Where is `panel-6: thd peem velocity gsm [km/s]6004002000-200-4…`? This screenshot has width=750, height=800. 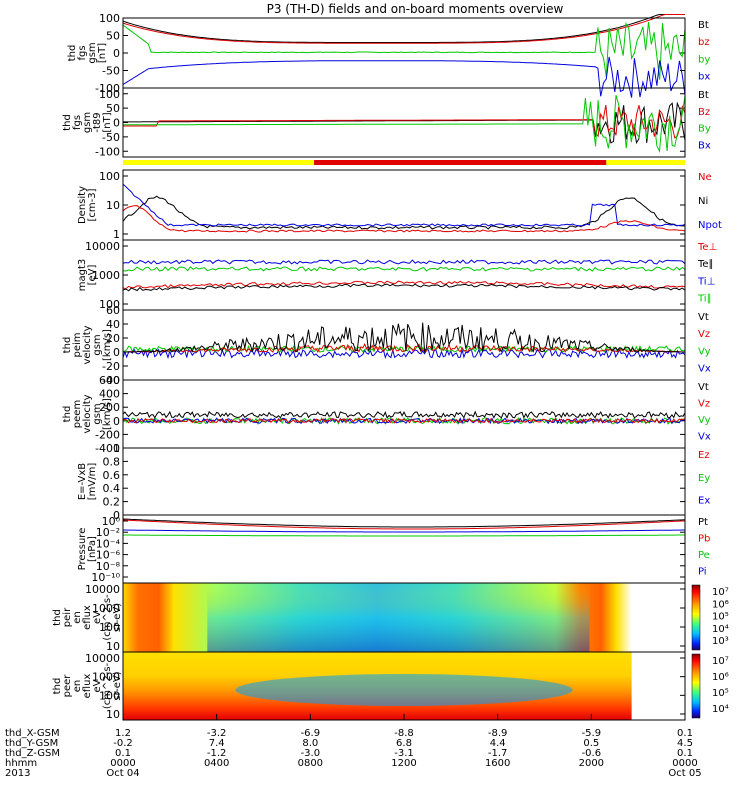 panel-6: thd peem velocity gsm [km/s]6004002000-200-4… is located at coordinates (386, 414).